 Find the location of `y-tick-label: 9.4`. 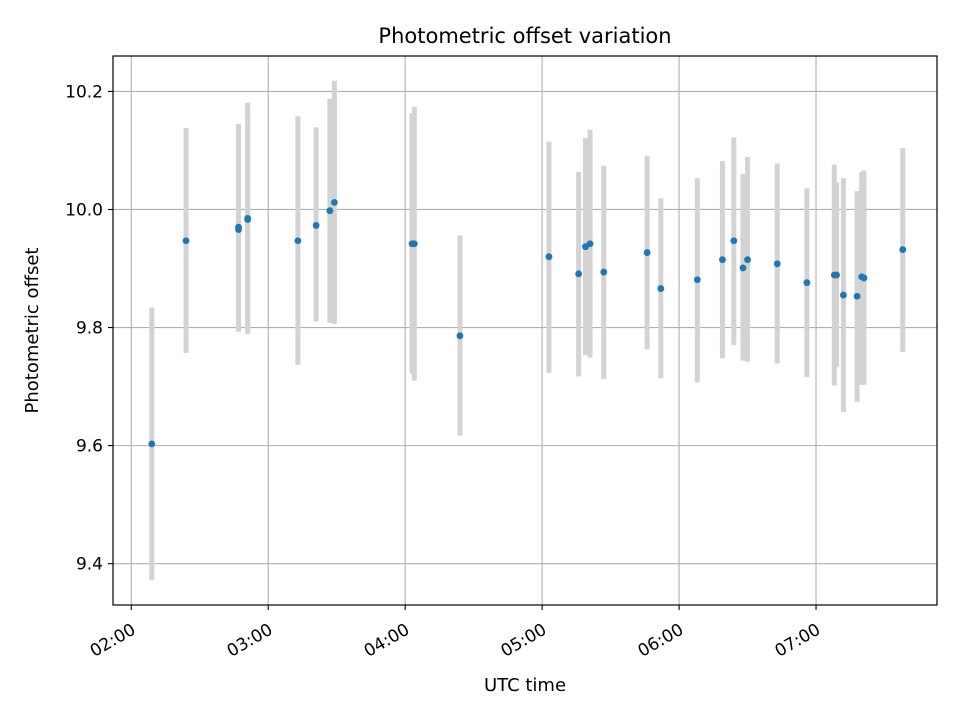

y-tick-label: 9.4 is located at coordinates (89, 565).